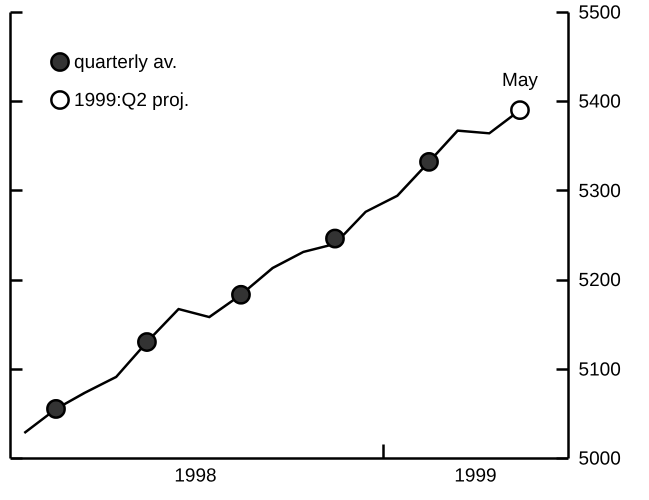  I want to click on y-tick-label: 5100, so click(599, 369).